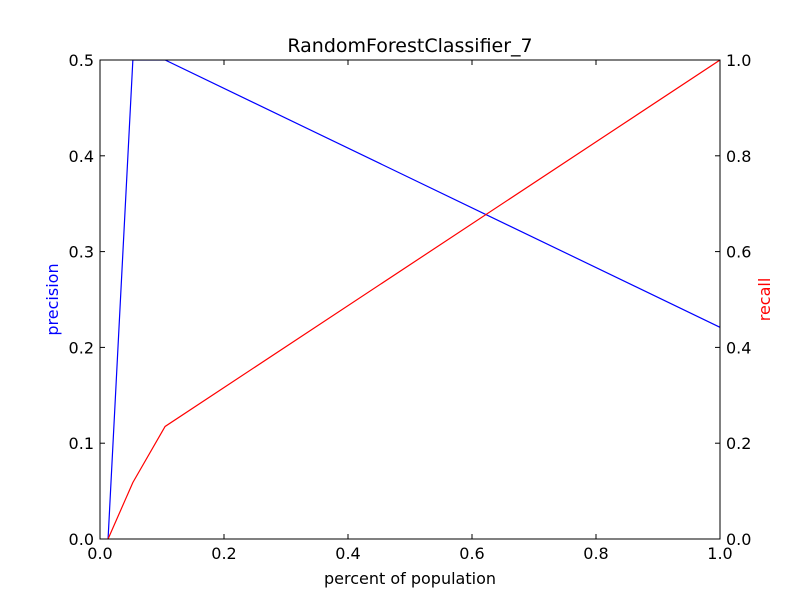 Image resolution: width=800 pixels, height=600 pixels. Describe the element at coordinates (81, 60) in the screenshot. I see `left-y-tick-label: 0.5` at that location.